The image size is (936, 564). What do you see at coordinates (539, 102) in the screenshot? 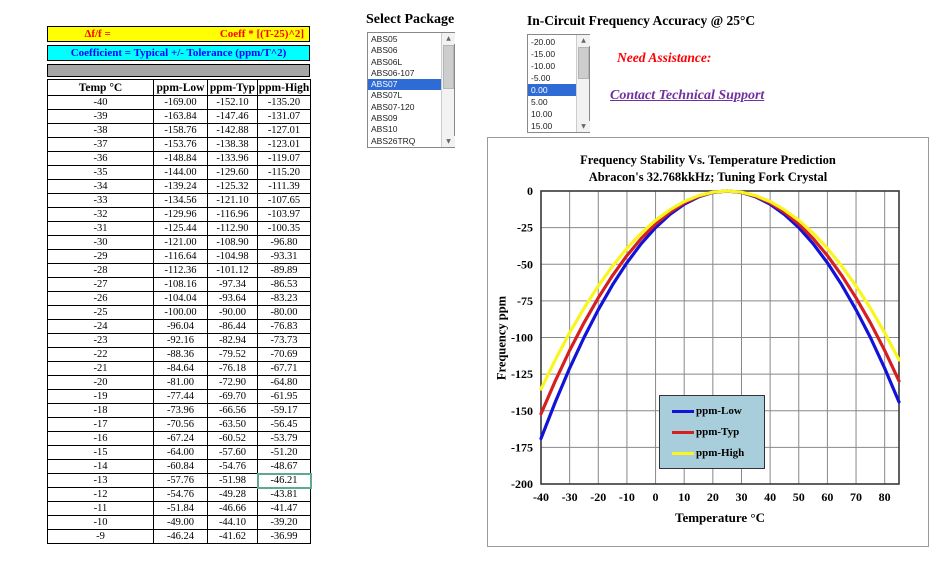
I see `list-option: 5.00` at bounding box center [539, 102].